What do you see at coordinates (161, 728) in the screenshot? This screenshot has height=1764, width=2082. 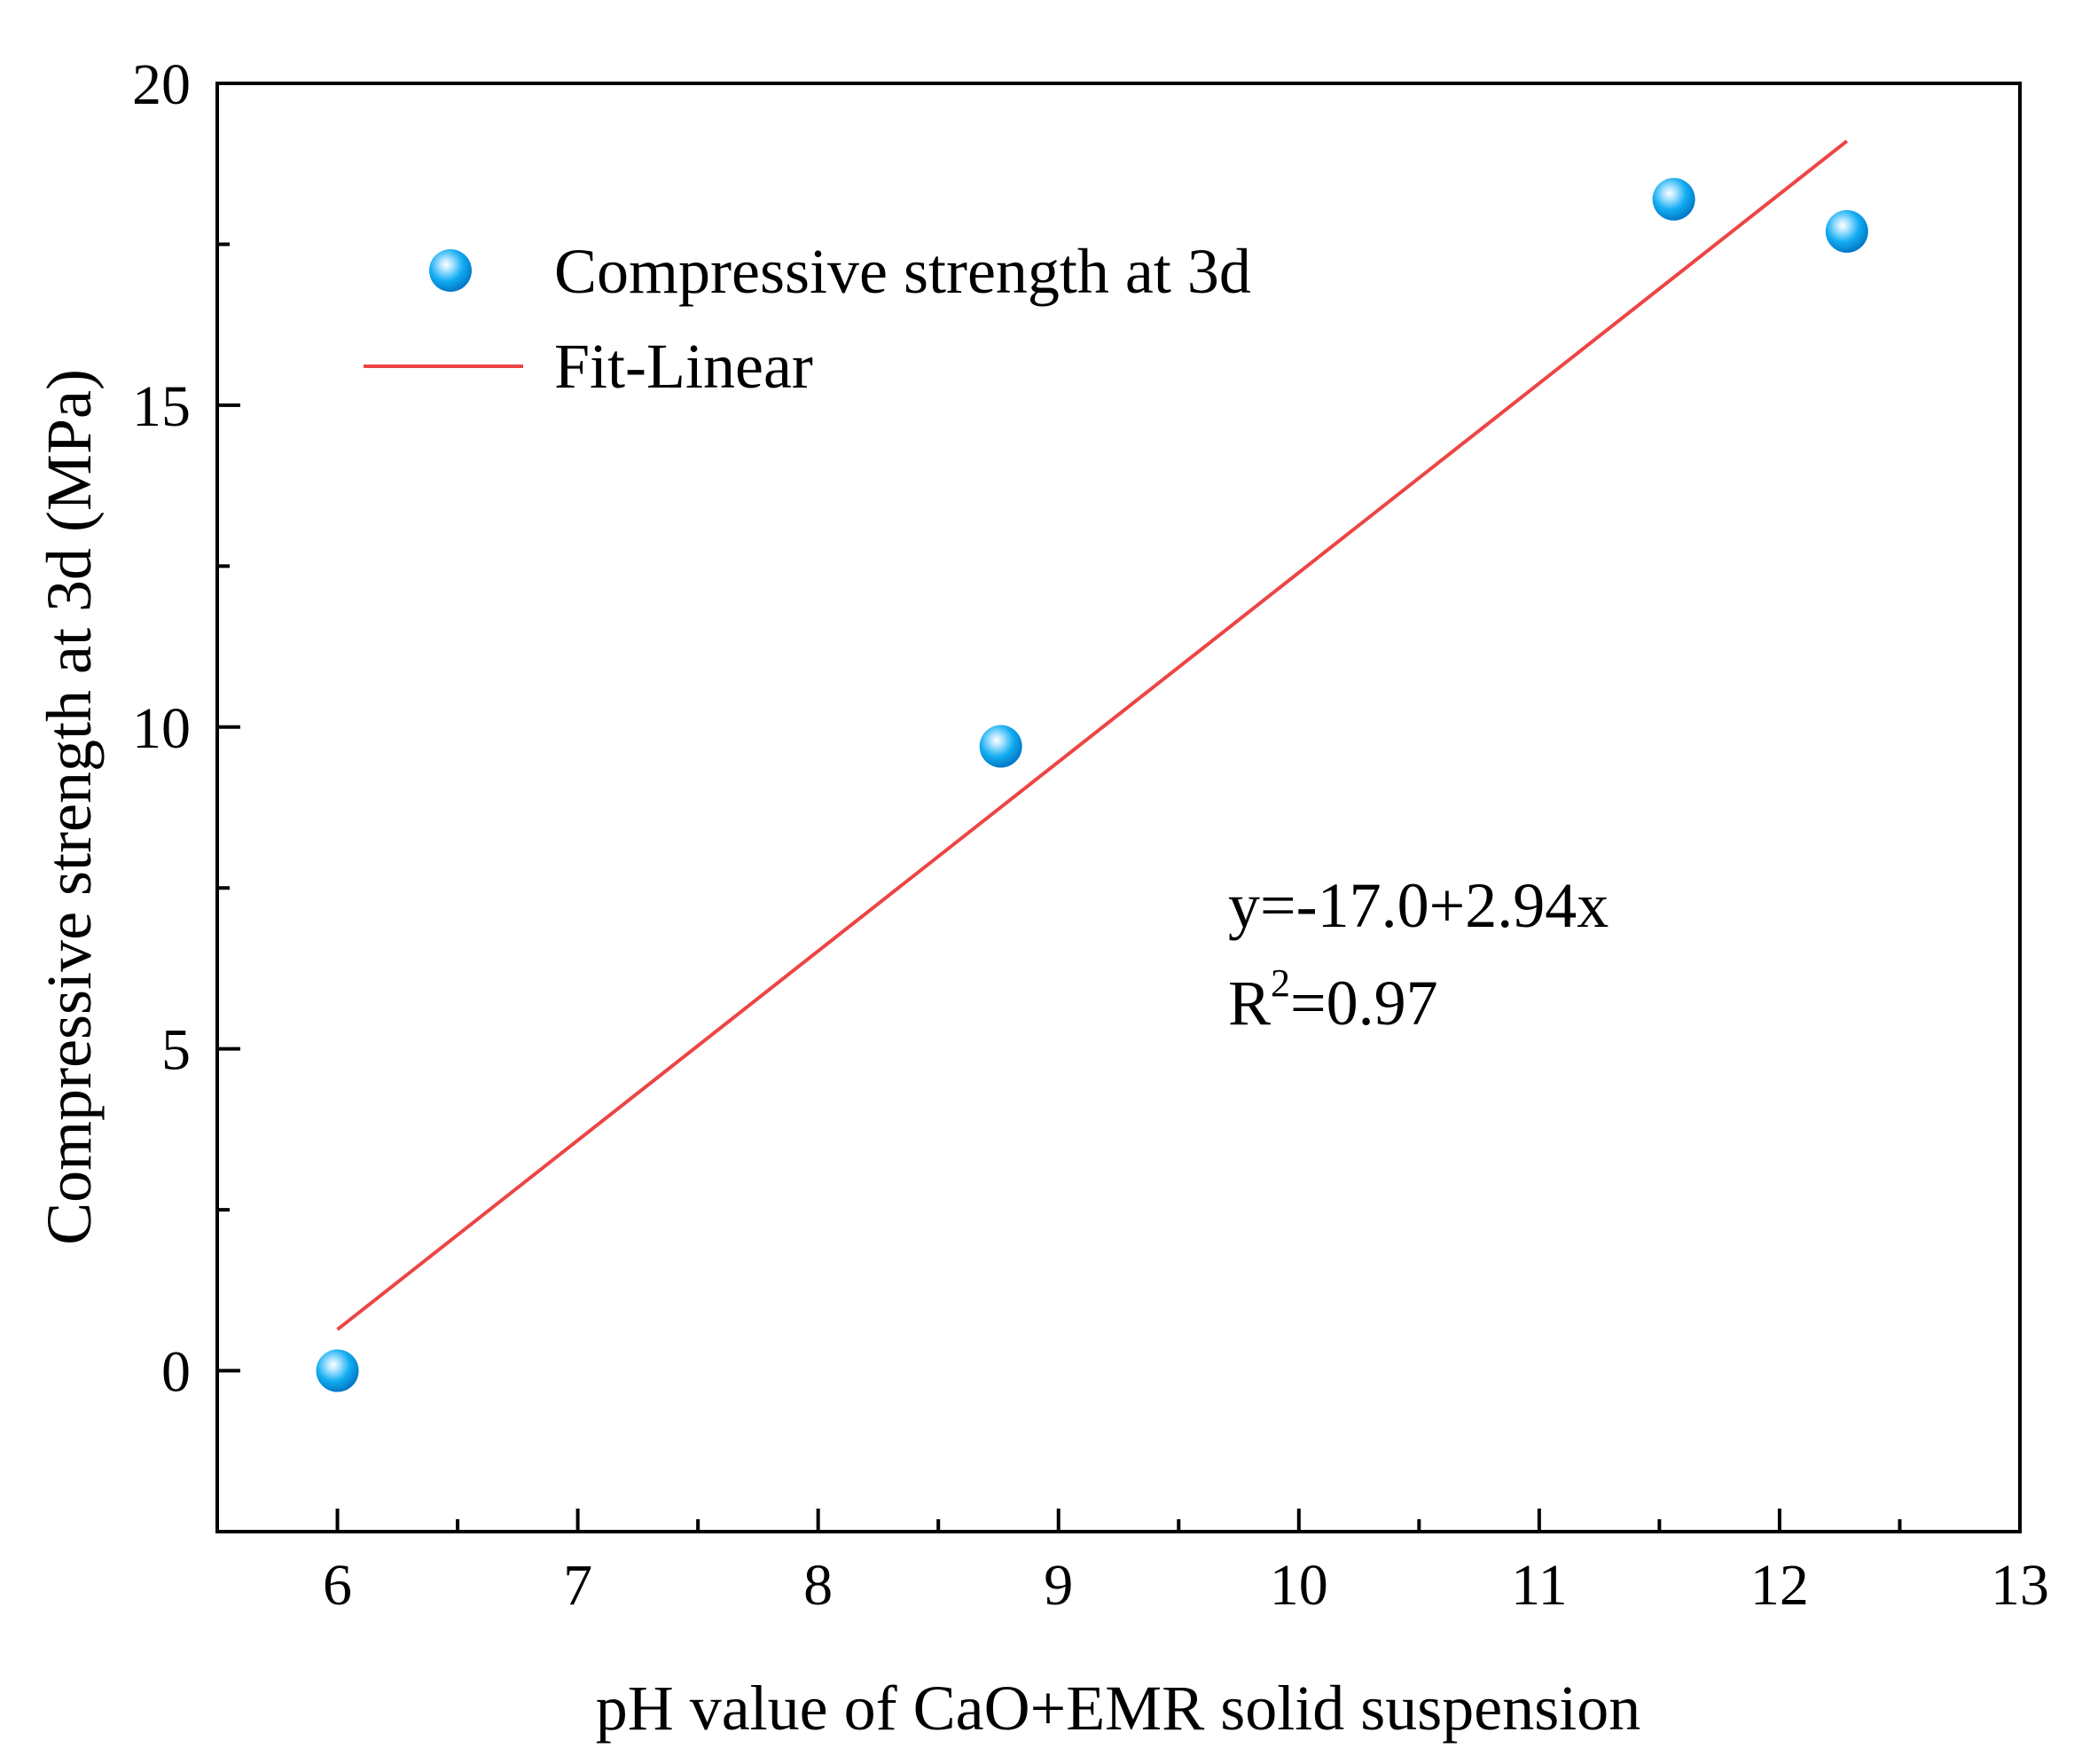 I see `y-tick-label: 10` at bounding box center [161, 728].